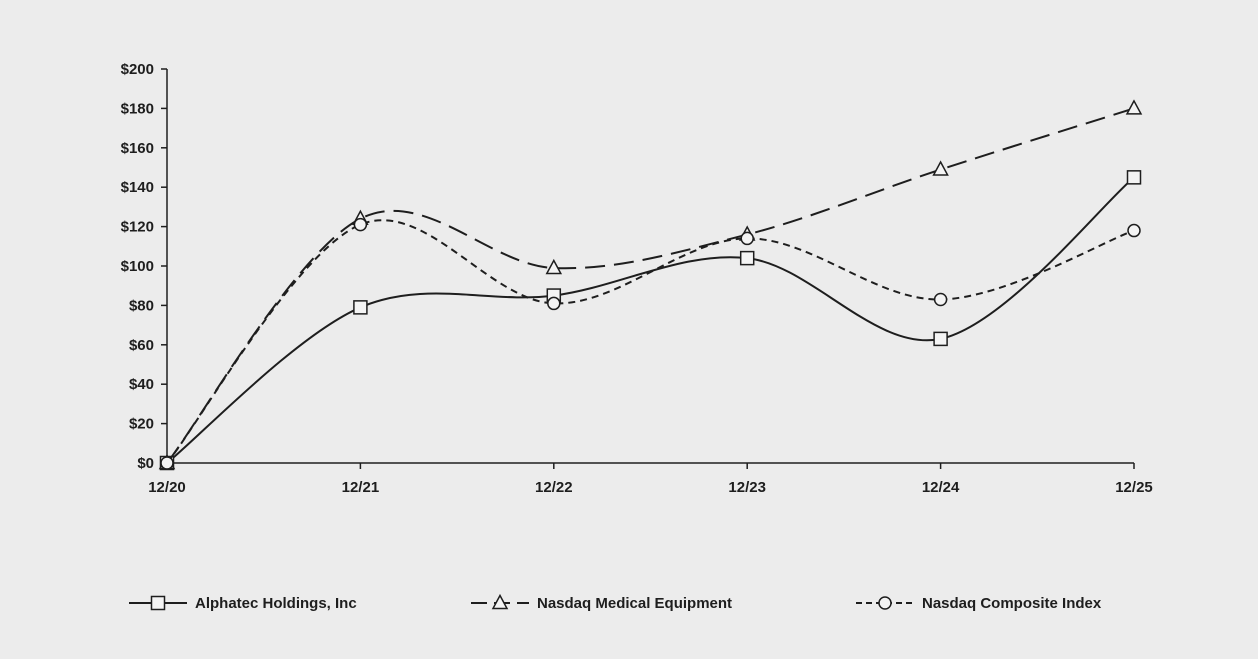 The image size is (1258, 659). Describe the element at coordinates (1134, 487) in the screenshot. I see `x-tick-label: 12/25` at that location.